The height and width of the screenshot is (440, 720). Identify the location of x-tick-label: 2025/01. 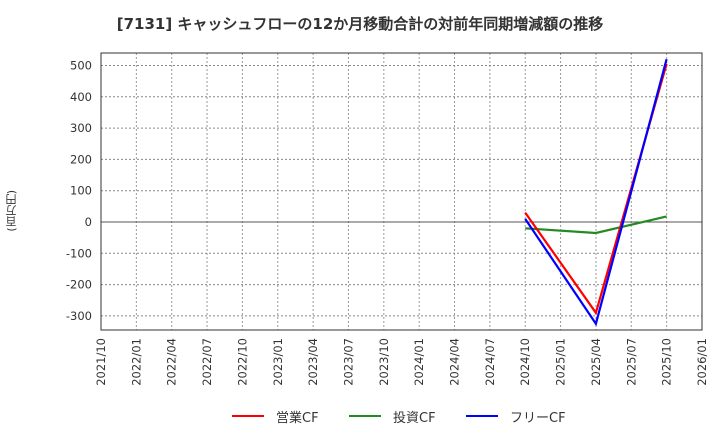
(561, 362).